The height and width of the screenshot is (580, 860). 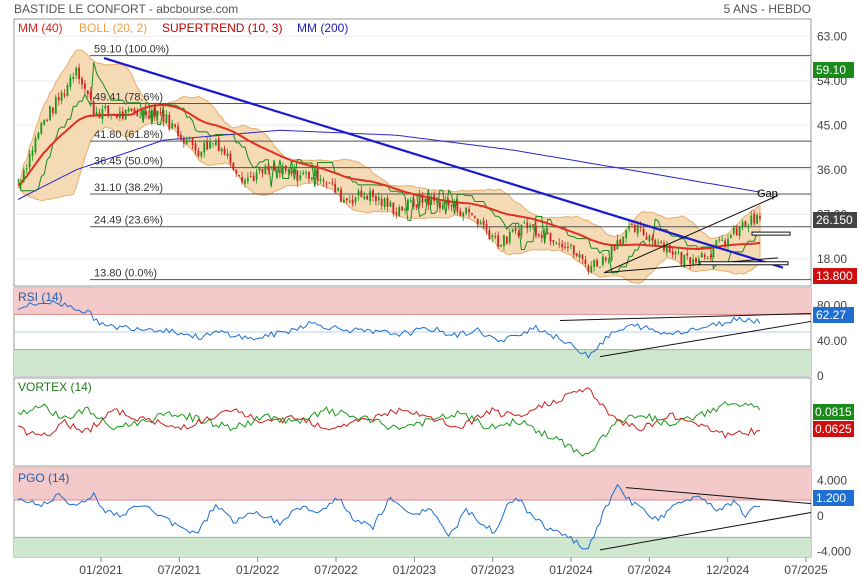 What do you see at coordinates (832, 36) in the screenshot?
I see `price-tick-label: 63.00` at bounding box center [832, 36].